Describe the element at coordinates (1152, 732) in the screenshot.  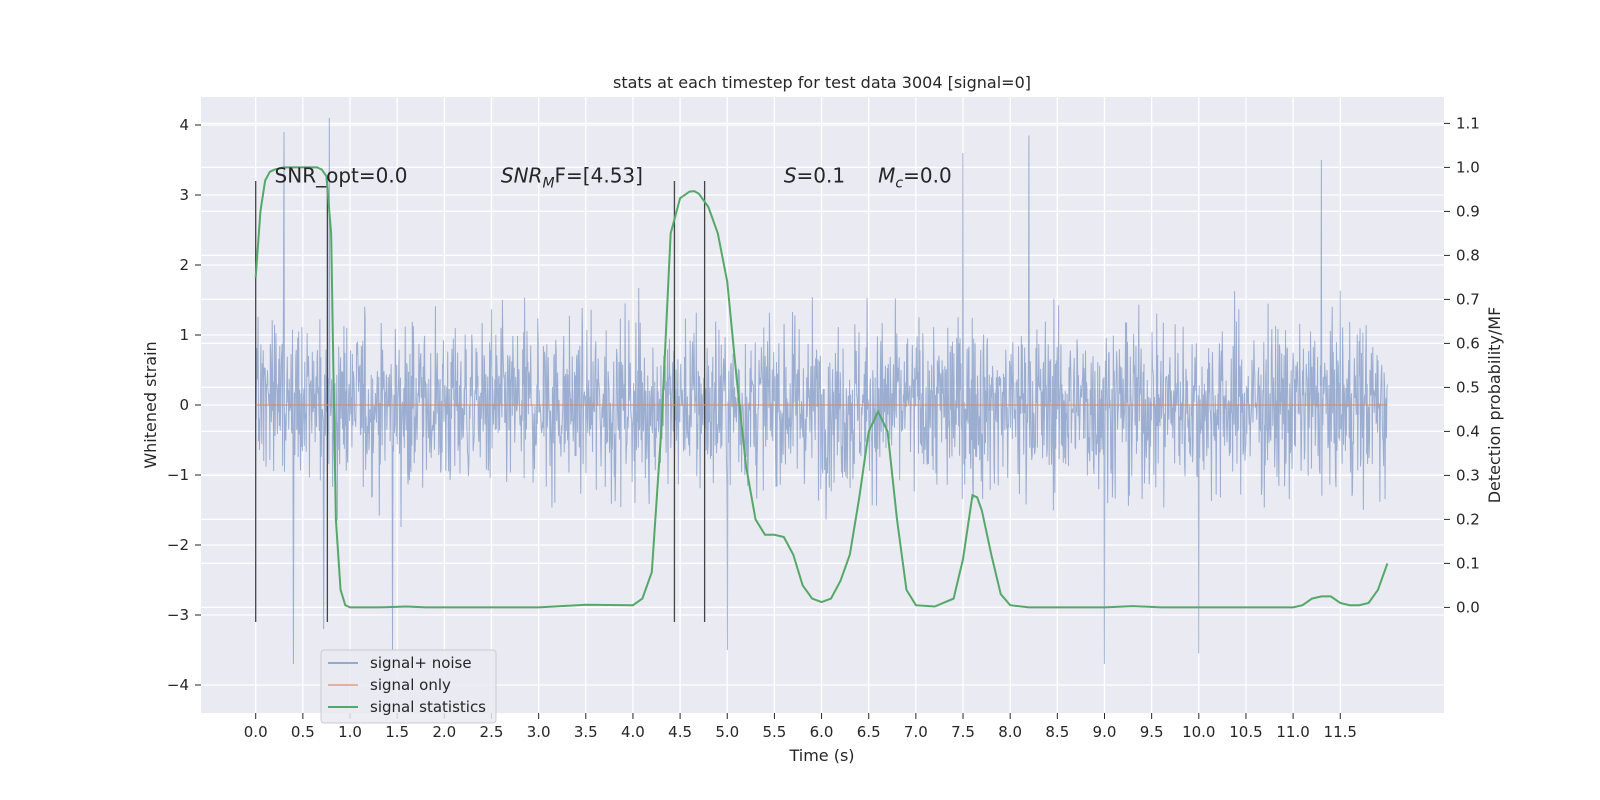
I see `x-tick-label: 9.5` at that location.